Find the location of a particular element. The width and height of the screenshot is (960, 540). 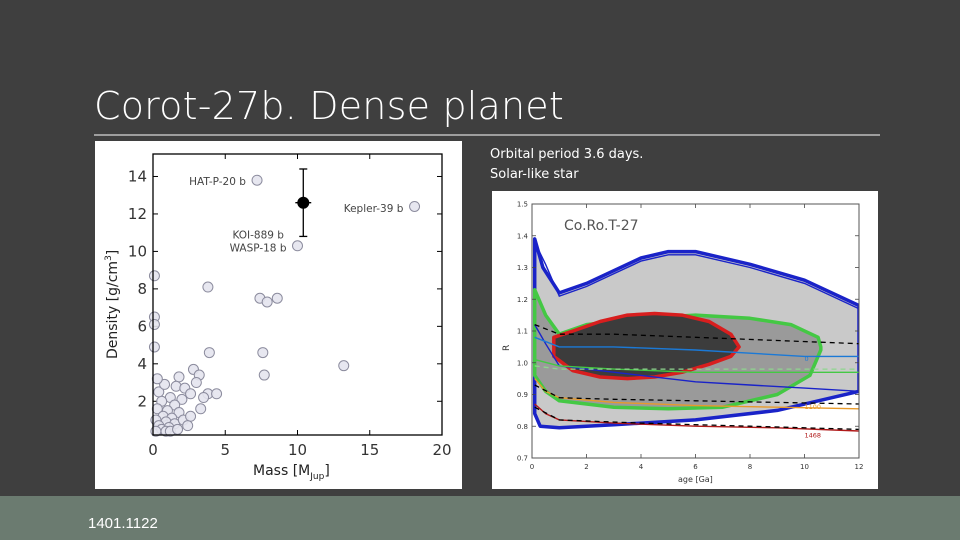

planet-label: KOI-889 b is located at coordinates (258, 235).